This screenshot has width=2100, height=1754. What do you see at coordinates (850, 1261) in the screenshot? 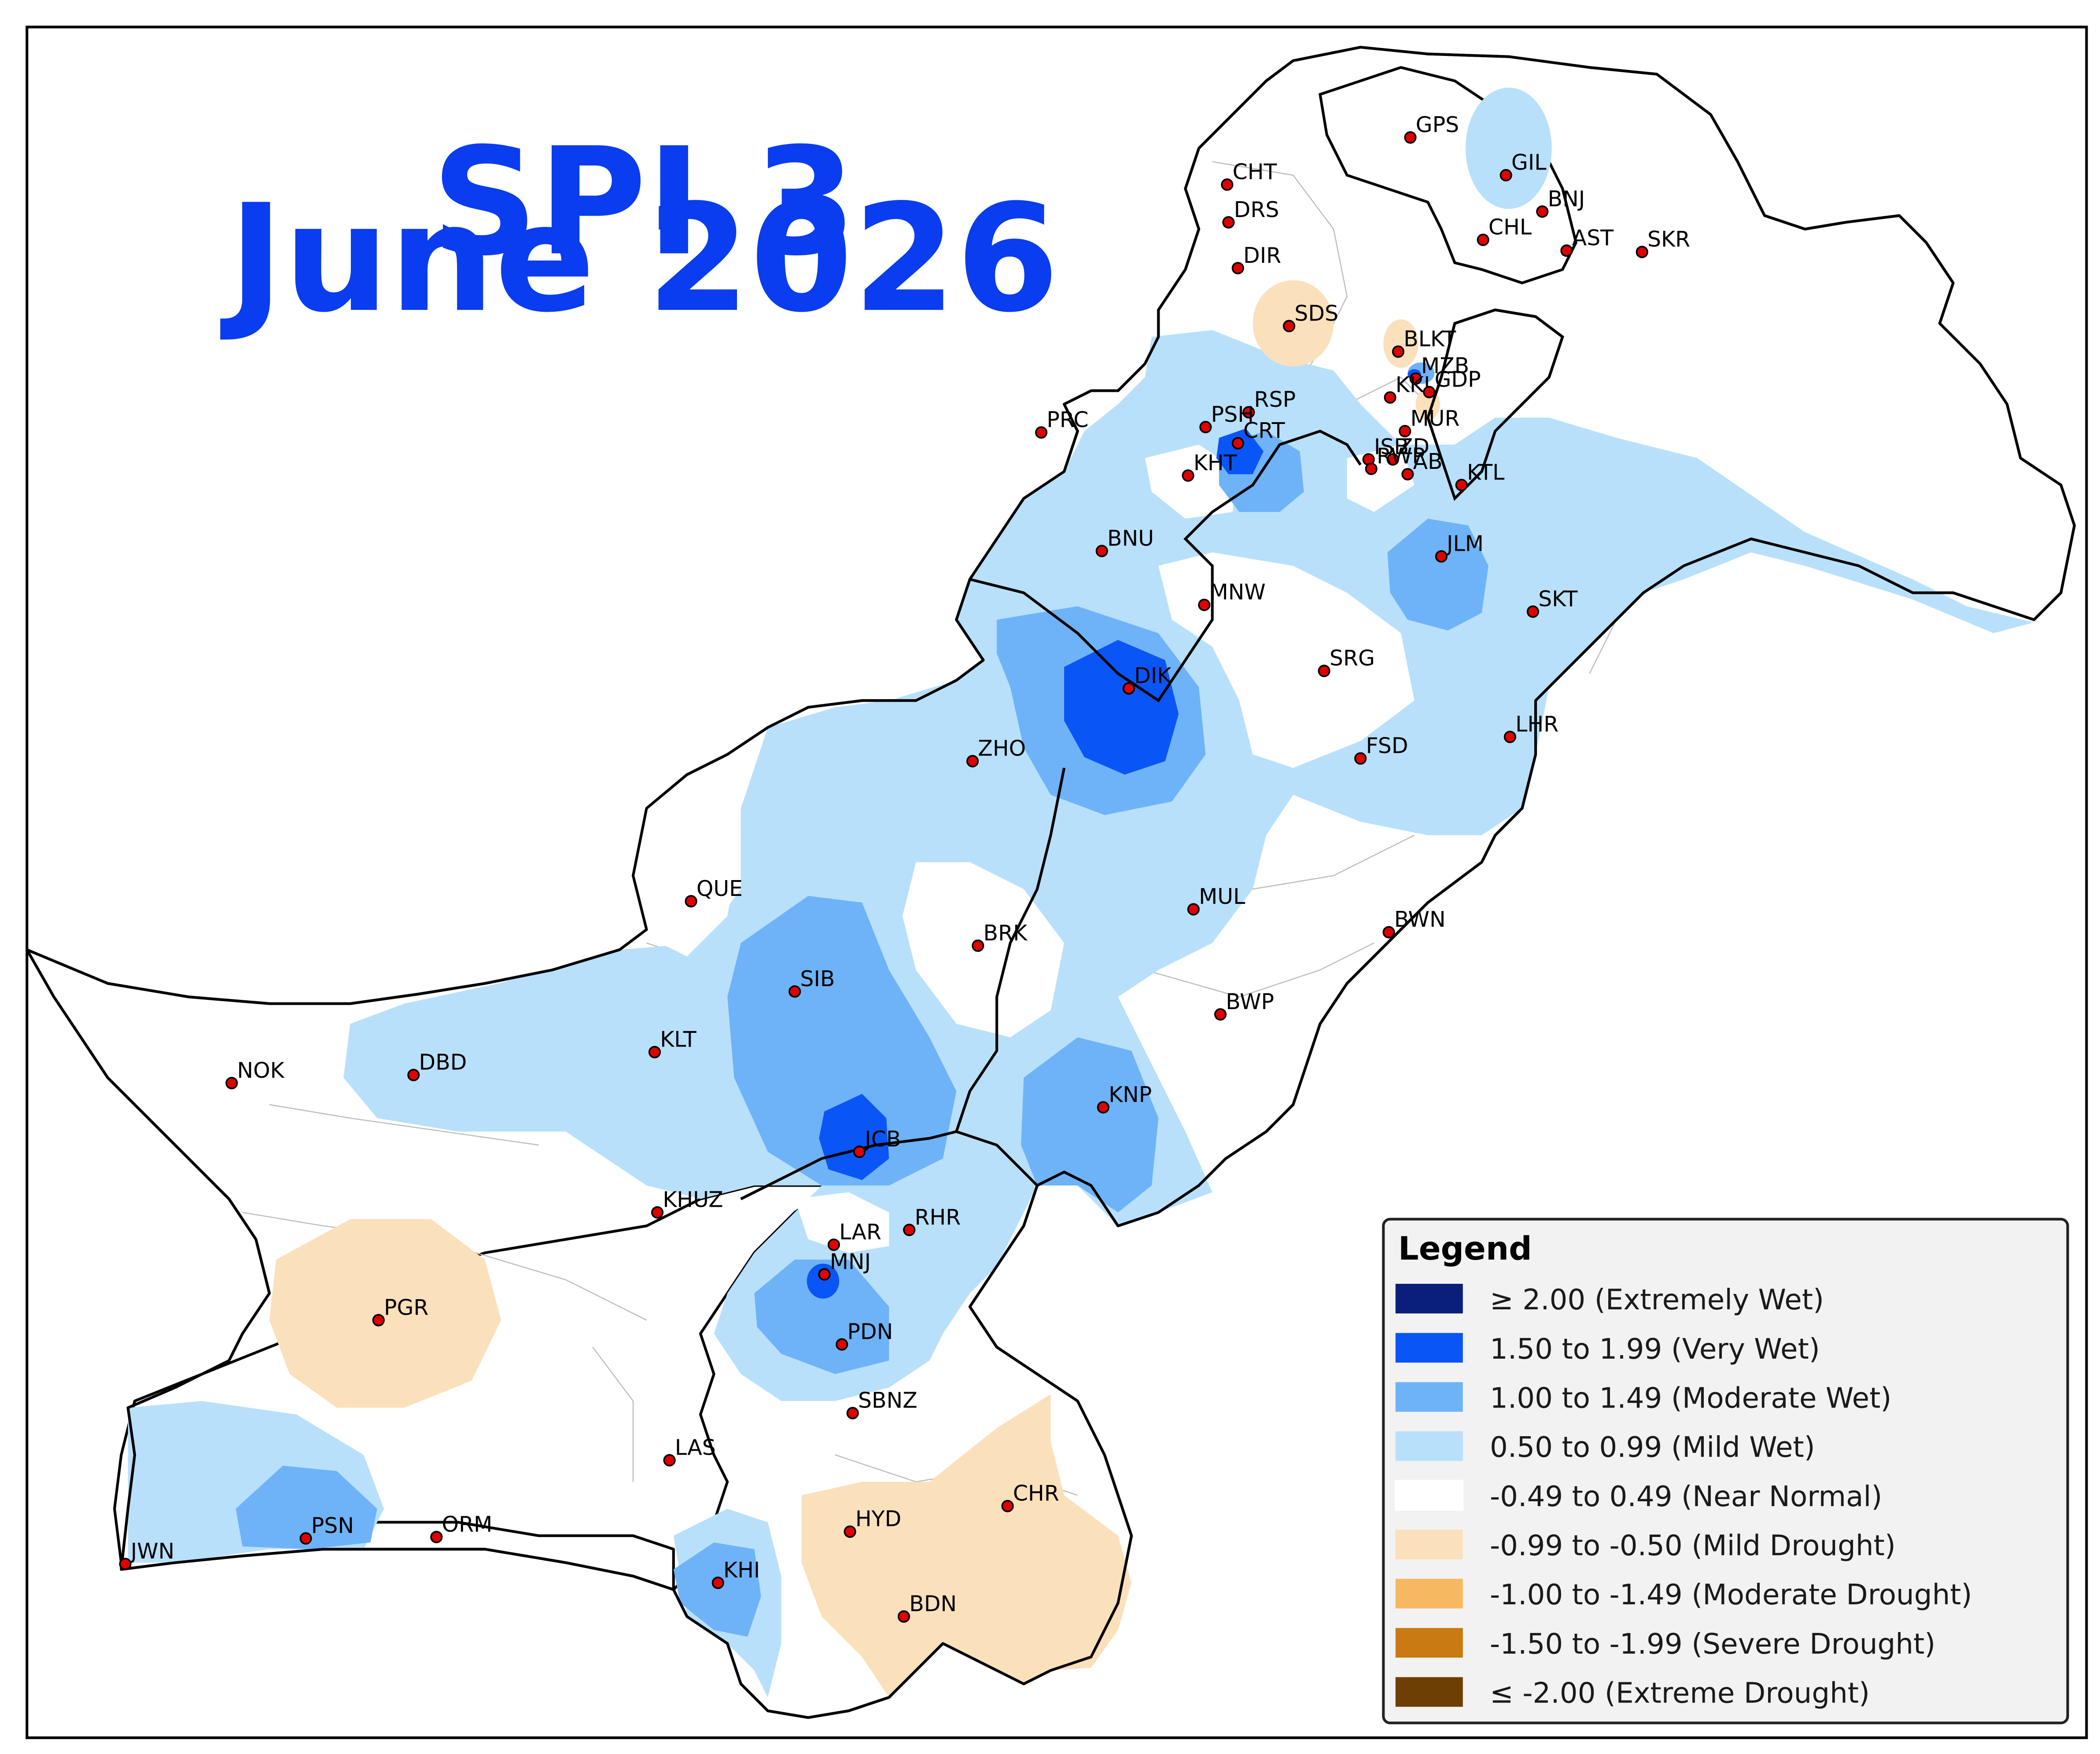
I see `station-label: MNJ` at bounding box center [850, 1261].